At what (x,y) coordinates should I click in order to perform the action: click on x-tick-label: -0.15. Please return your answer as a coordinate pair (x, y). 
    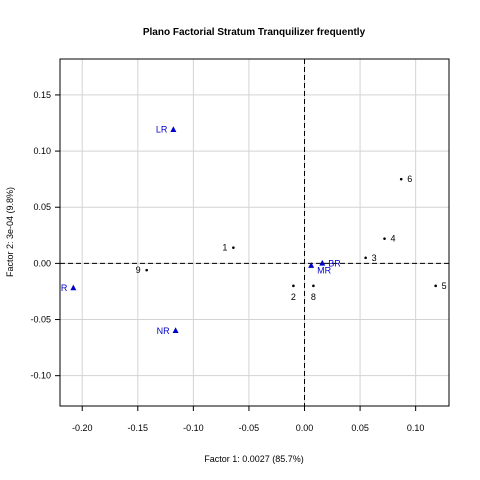
    Looking at the image, I should click on (138, 428).